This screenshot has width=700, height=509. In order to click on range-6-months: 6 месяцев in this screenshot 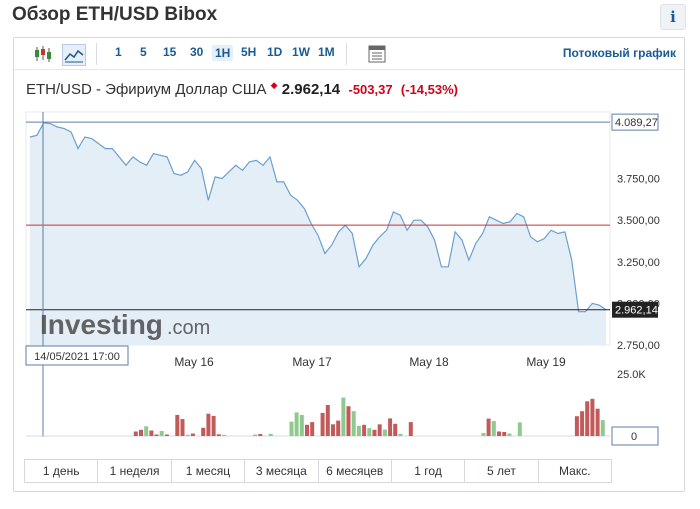, I will do `click(355, 471)`.